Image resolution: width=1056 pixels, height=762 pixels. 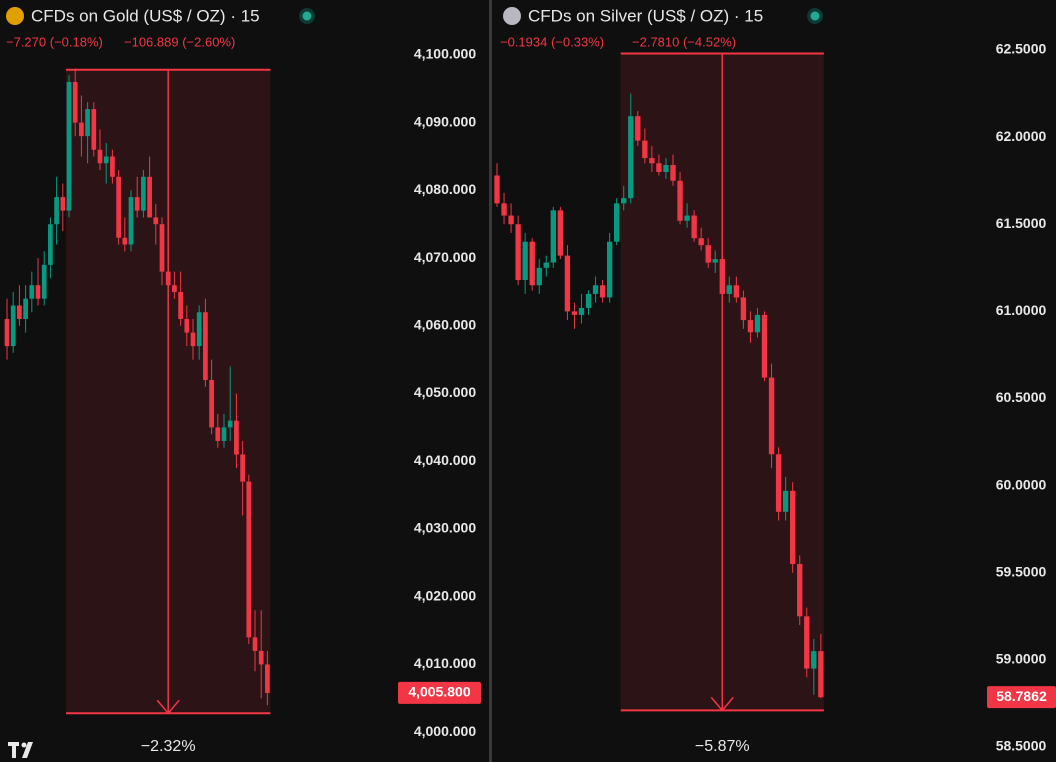 I want to click on y-tick-label: 59.5000, so click(x=1021, y=571).